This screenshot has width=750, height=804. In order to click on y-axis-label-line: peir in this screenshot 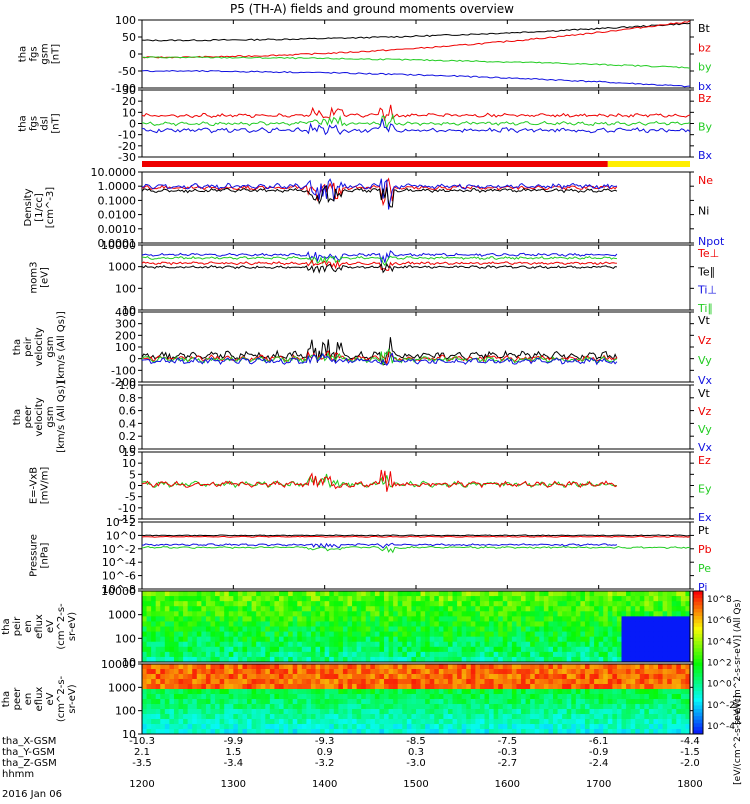, I will do `click(28, 346)`.